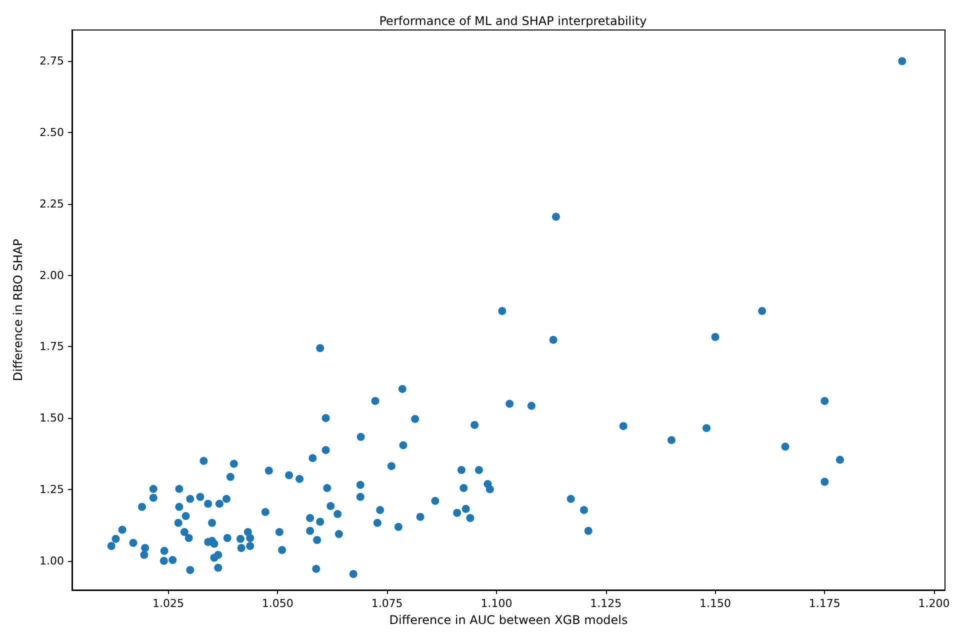  Describe the element at coordinates (52, 203) in the screenshot. I see `y-tick-label: 2.25` at that location.